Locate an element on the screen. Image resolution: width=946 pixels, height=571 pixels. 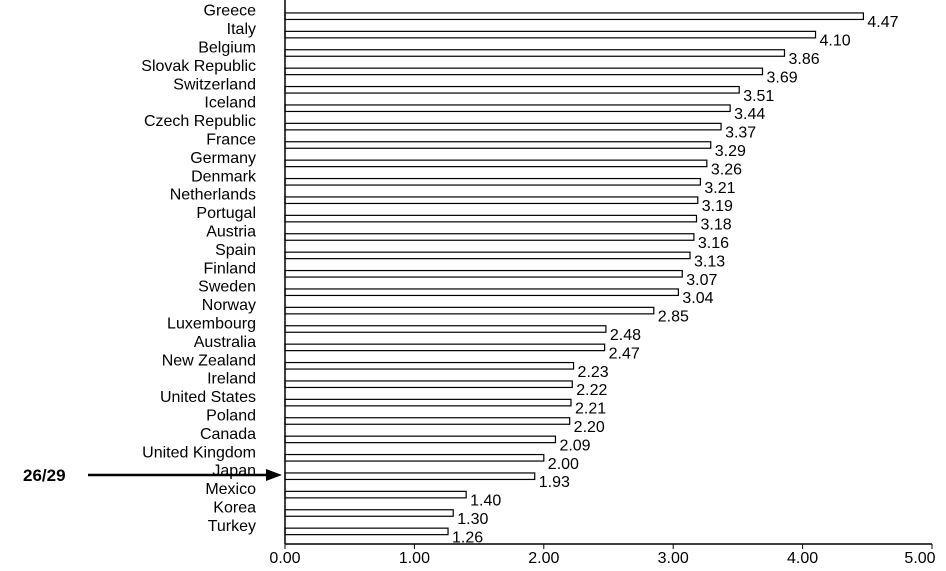
country-label: Finland is located at coordinates (230, 268).